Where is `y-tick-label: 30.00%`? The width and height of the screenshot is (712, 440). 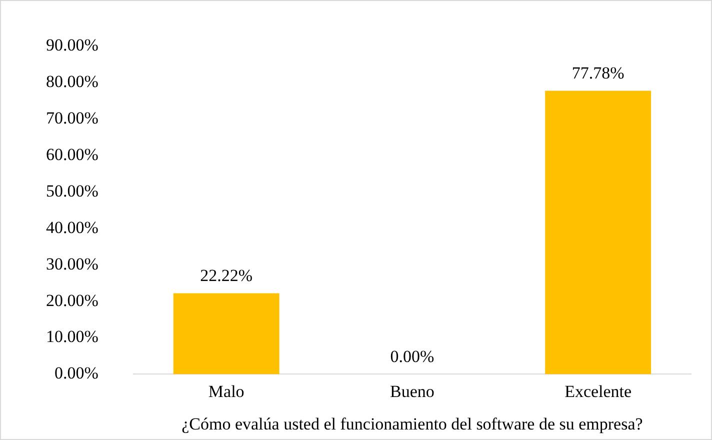
y-tick-label: 30.00% is located at coordinates (72, 264).